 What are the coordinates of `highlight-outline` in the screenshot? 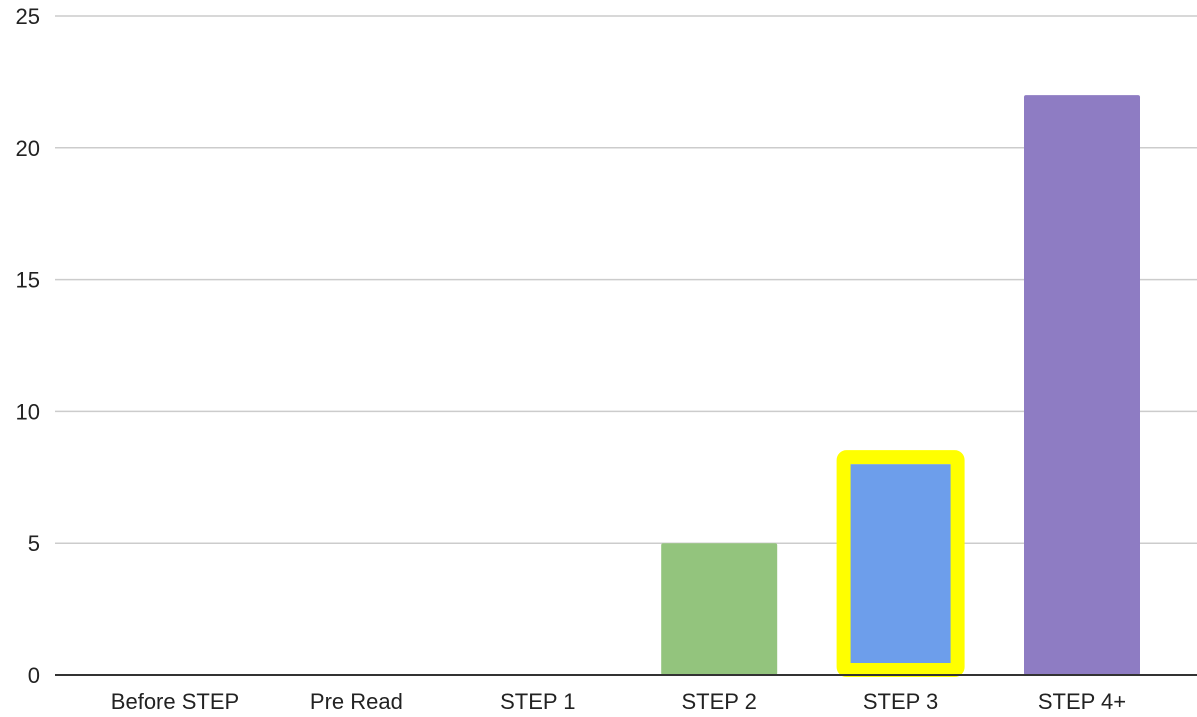 It's located at (900, 563).